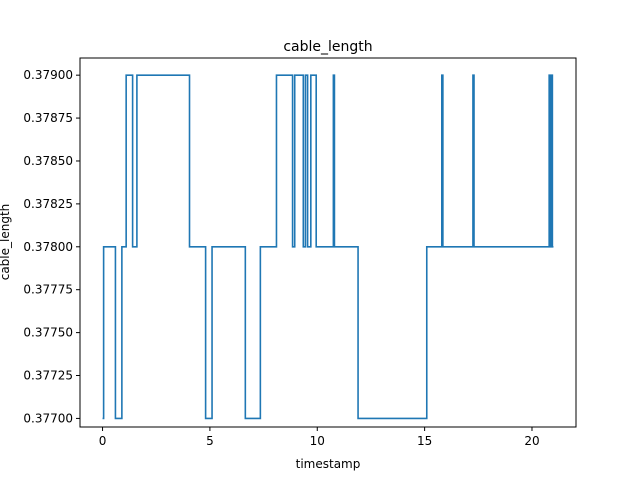 This screenshot has height=480, width=640. What do you see at coordinates (327, 47) in the screenshot?
I see `chart-title: cable_length` at bounding box center [327, 47].